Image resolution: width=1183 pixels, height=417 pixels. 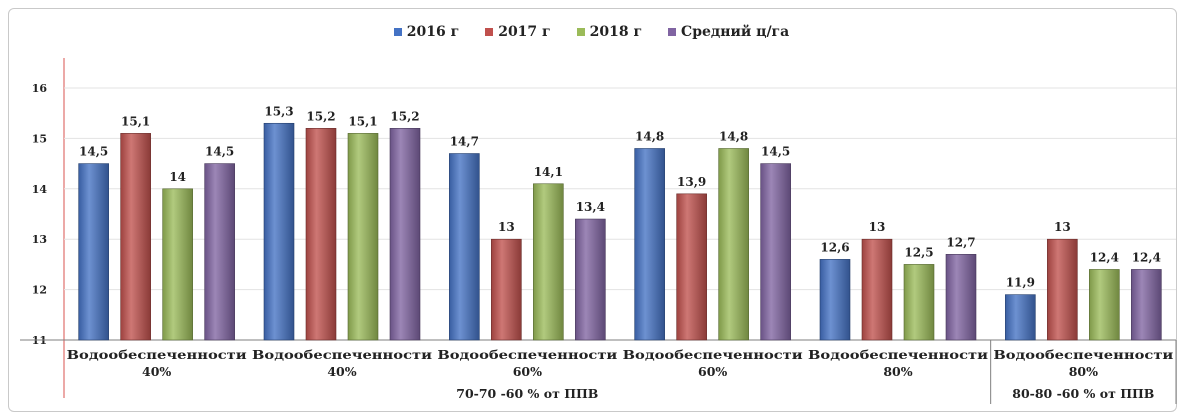 What do you see at coordinates (735, 32) in the screenshot?
I see `legend-label-average: Средний ц/га` at bounding box center [735, 32].